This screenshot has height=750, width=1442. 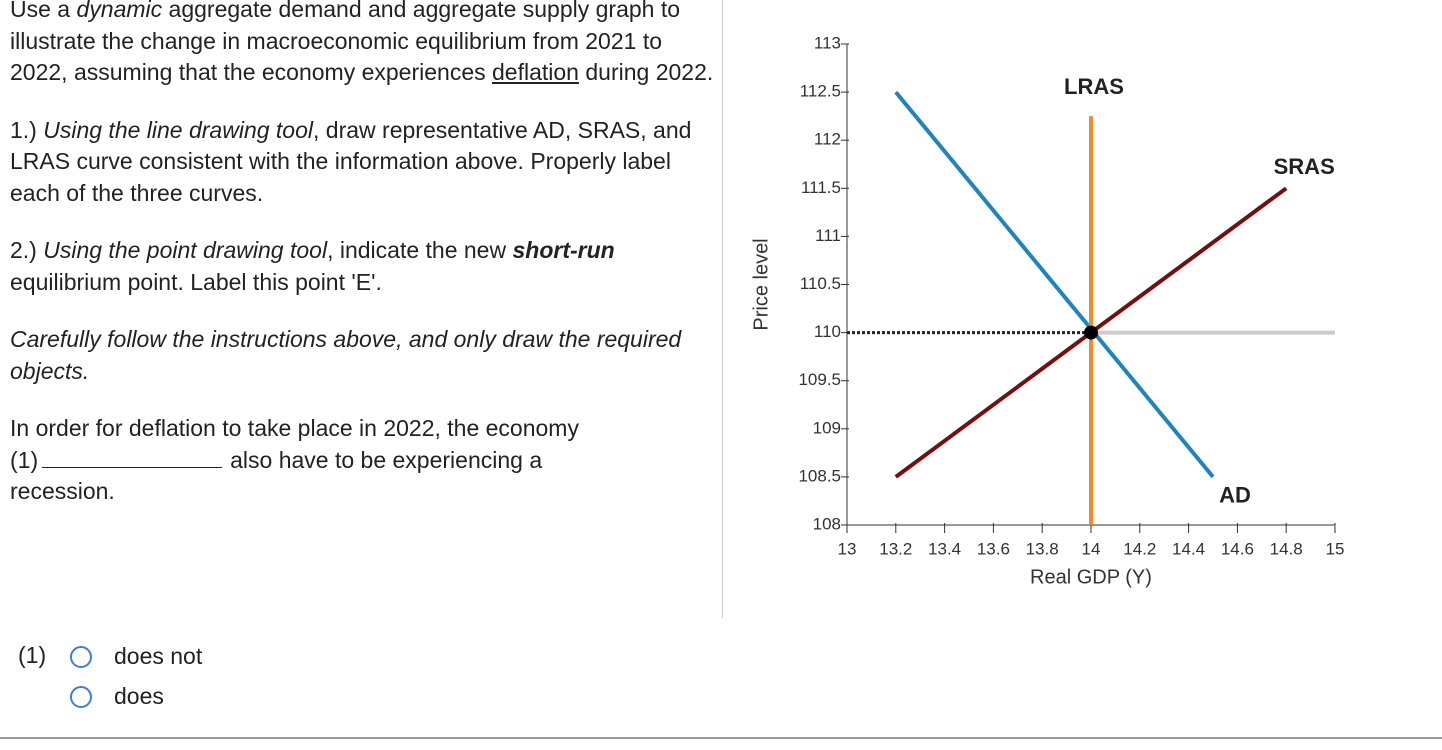 What do you see at coordinates (1237, 548) in the screenshot?
I see `x-tick-label: 14.6` at bounding box center [1237, 548].